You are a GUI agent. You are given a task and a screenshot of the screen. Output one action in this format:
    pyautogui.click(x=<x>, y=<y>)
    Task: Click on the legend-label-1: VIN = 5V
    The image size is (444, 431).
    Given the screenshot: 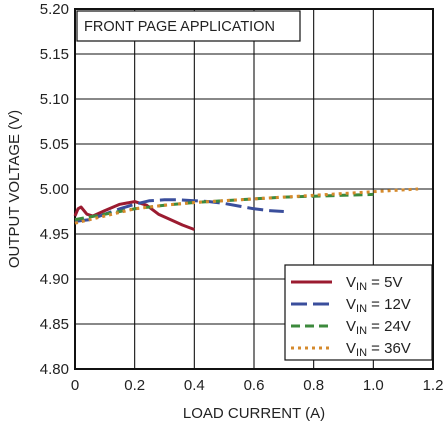 What is the action you would take?
    pyautogui.click(x=374, y=283)
    